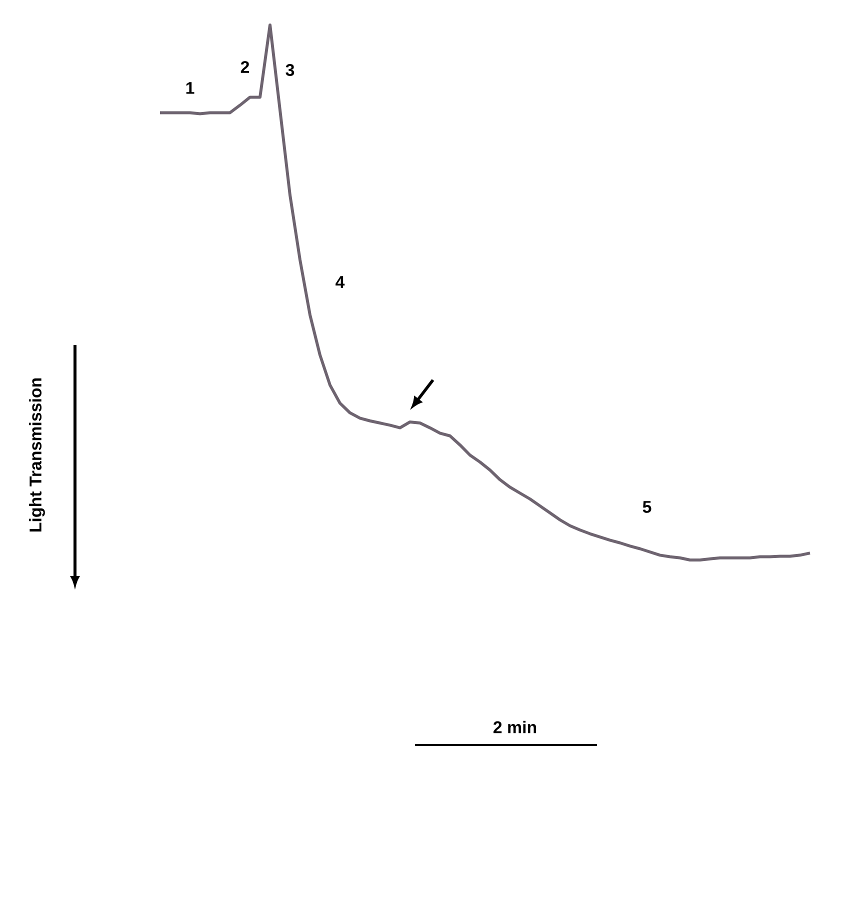 Image resolution: width=842 pixels, height=919 pixels. Describe the element at coordinates (190, 88) in the screenshot. I see `annotation: 1` at that location.